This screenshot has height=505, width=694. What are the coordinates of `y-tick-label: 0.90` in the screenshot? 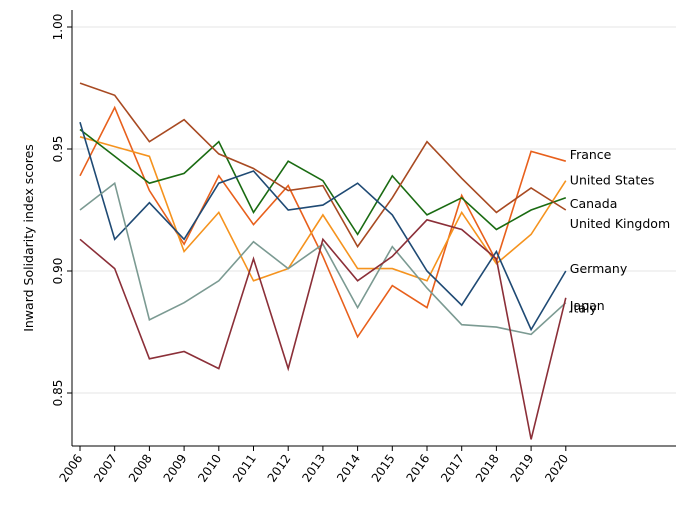 It's located at (58, 271).